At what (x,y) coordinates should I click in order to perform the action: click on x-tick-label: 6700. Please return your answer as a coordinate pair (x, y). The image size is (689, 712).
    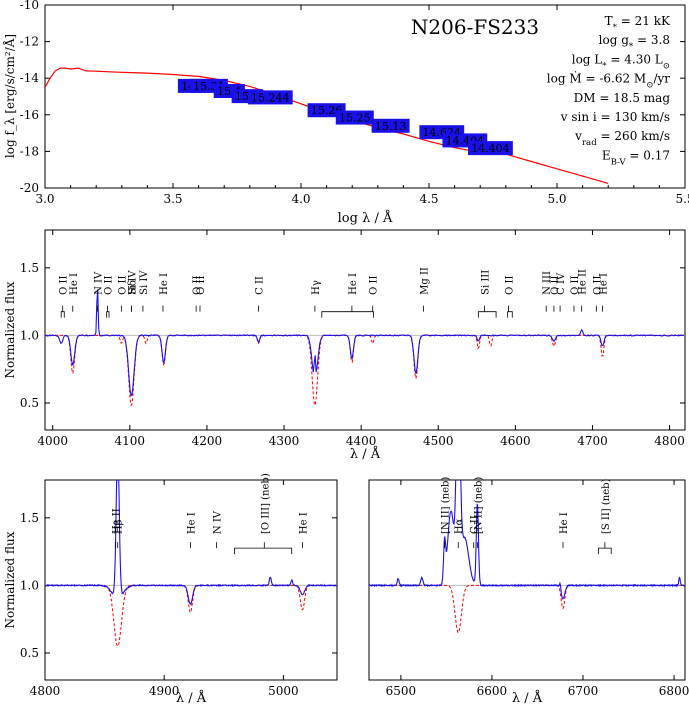
    Looking at the image, I should click on (583, 691).